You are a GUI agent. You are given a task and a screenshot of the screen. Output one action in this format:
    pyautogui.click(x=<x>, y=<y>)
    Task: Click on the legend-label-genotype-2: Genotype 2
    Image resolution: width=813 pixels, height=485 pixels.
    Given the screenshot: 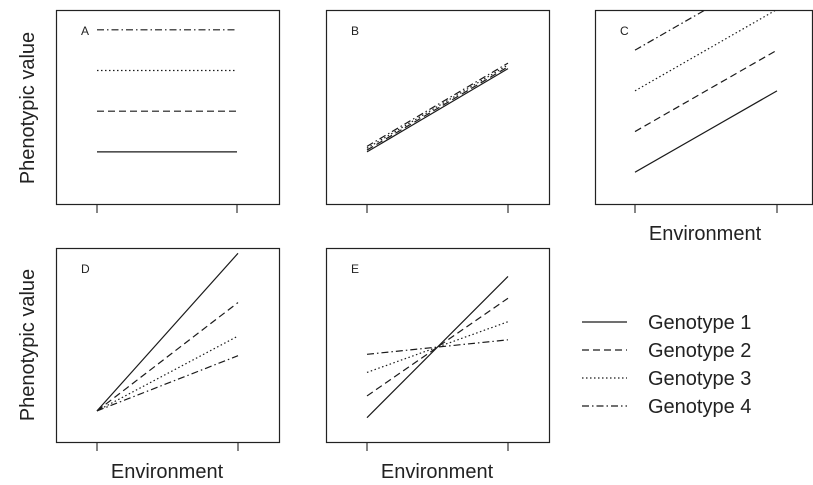 What is the action you would take?
    pyautogui.click(x=699, y=351)
    